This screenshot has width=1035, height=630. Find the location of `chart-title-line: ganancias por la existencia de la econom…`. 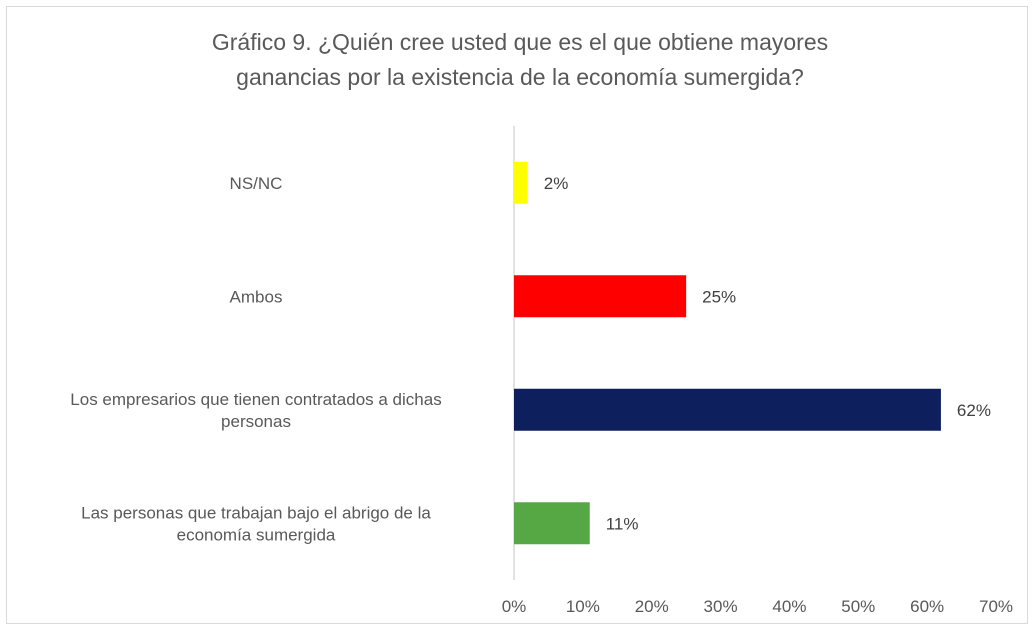

chart-title-line: ganancias por la existencia de la econom… is located at coordinates (520, 77).